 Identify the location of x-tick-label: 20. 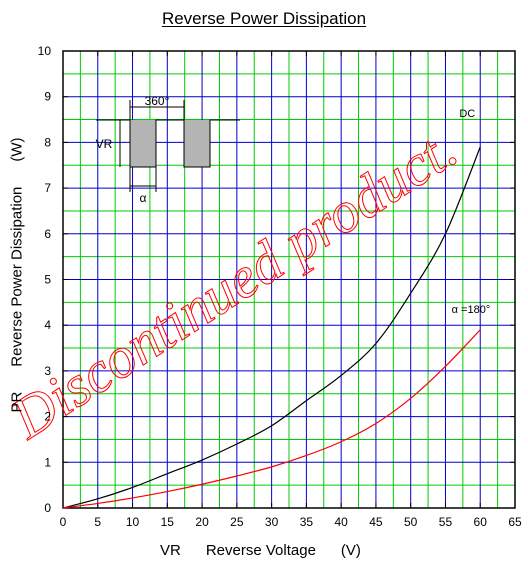
(202, 522).